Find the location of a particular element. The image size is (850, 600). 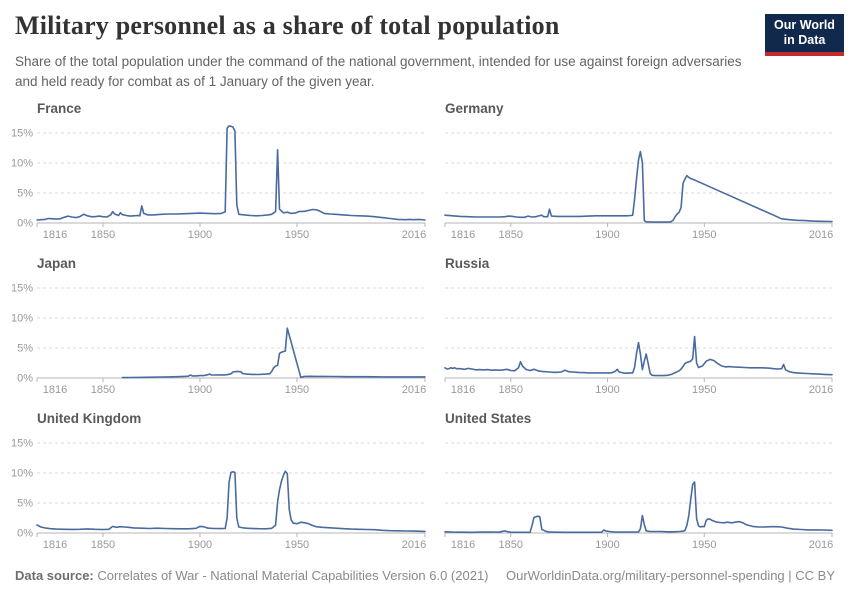

owid-logo: Our World in Data is located at coordinates (804, 35).